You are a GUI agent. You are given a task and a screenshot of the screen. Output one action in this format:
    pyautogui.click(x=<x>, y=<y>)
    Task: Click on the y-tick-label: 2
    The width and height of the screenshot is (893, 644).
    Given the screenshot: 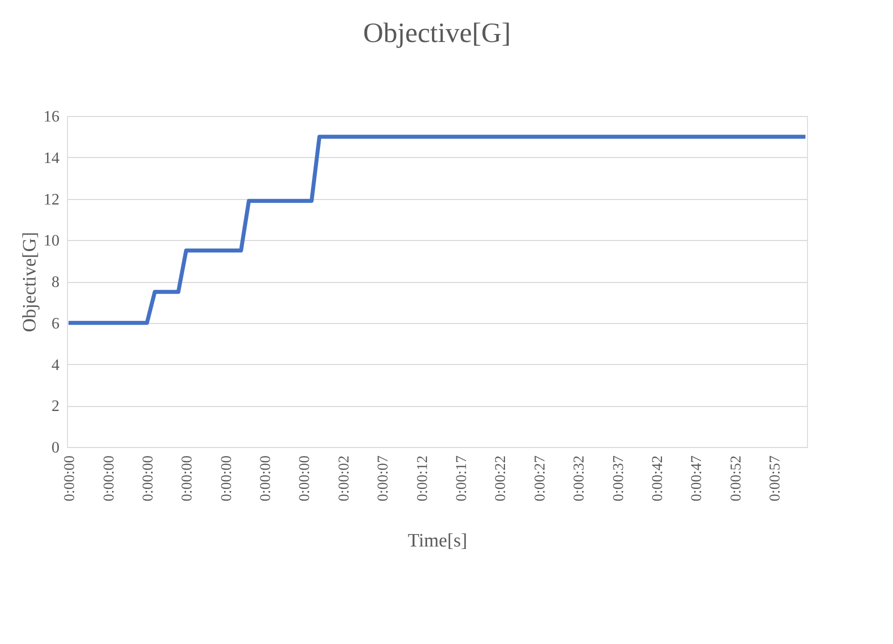 What is the action you would take?
    pyautogui.click(x=56, y=407)
    